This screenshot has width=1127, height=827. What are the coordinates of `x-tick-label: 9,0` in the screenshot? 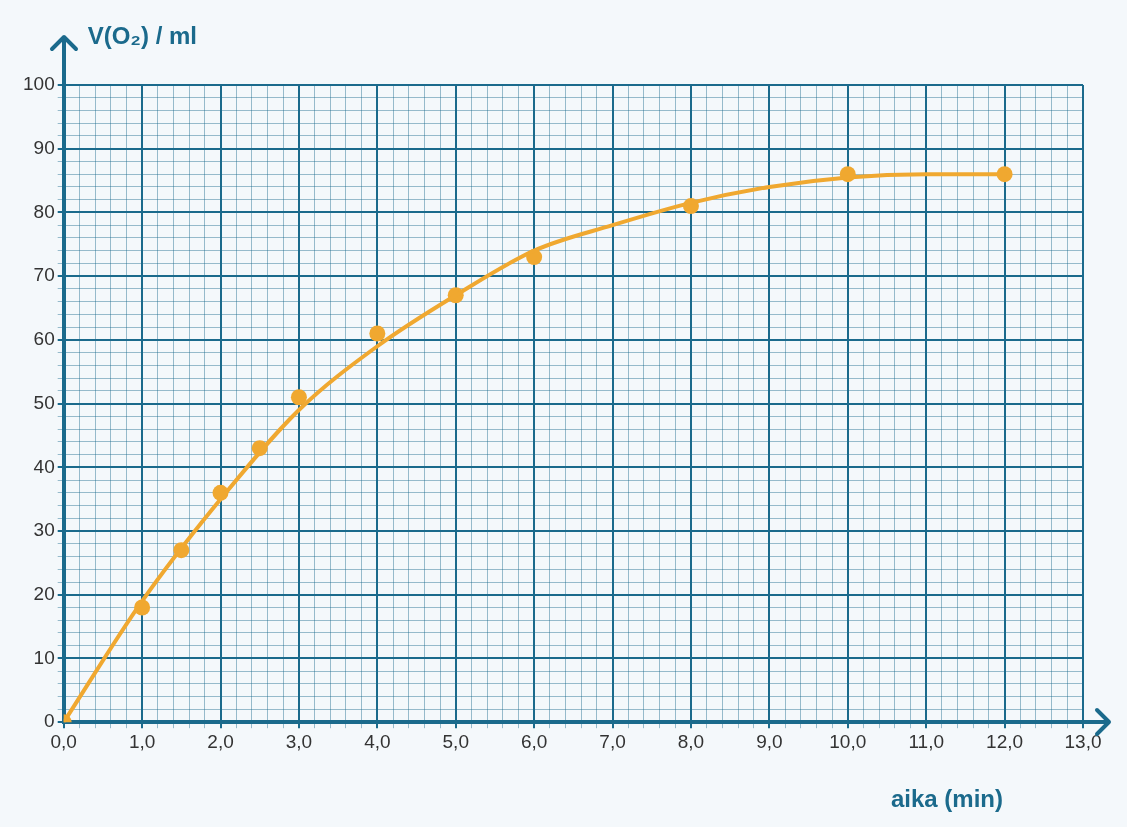 It's located at (769, 741).